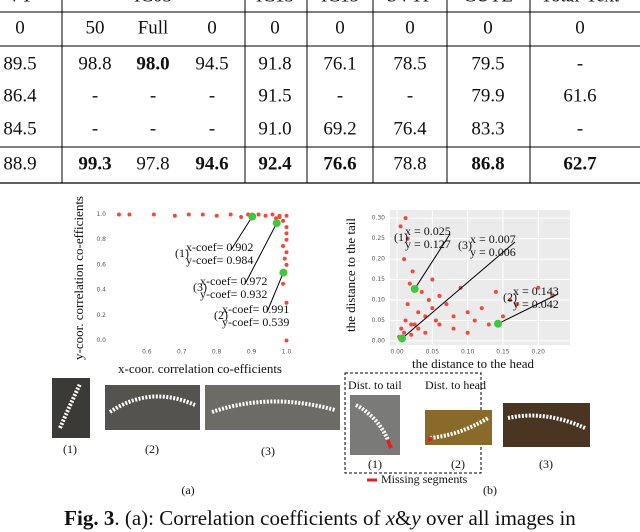 The width and height of the screenshot is (640, 532). What do you see at coordinates (488, 3) in the screenshot?
I see `table-header: CUTE` at bounding box center [488, 3].